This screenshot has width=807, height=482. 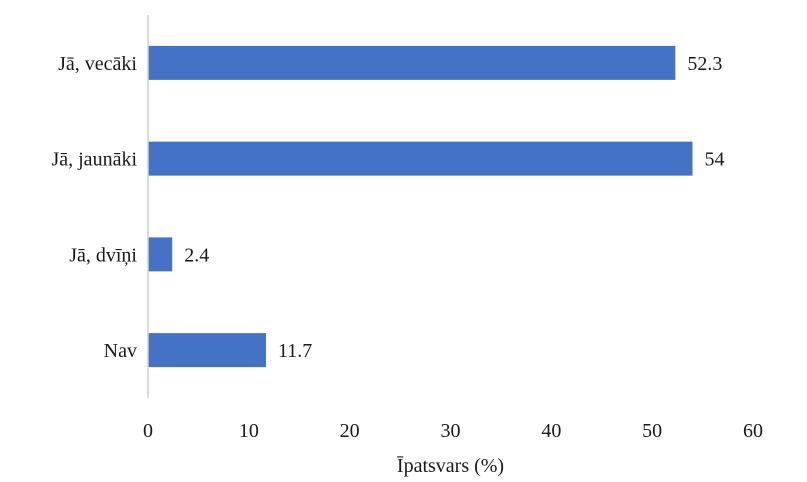 What do you see at coordinates (450, 466) in the screenshot?
I see `x-axis-title: Īpatsvars (%)` at bounding box center [450, 466].